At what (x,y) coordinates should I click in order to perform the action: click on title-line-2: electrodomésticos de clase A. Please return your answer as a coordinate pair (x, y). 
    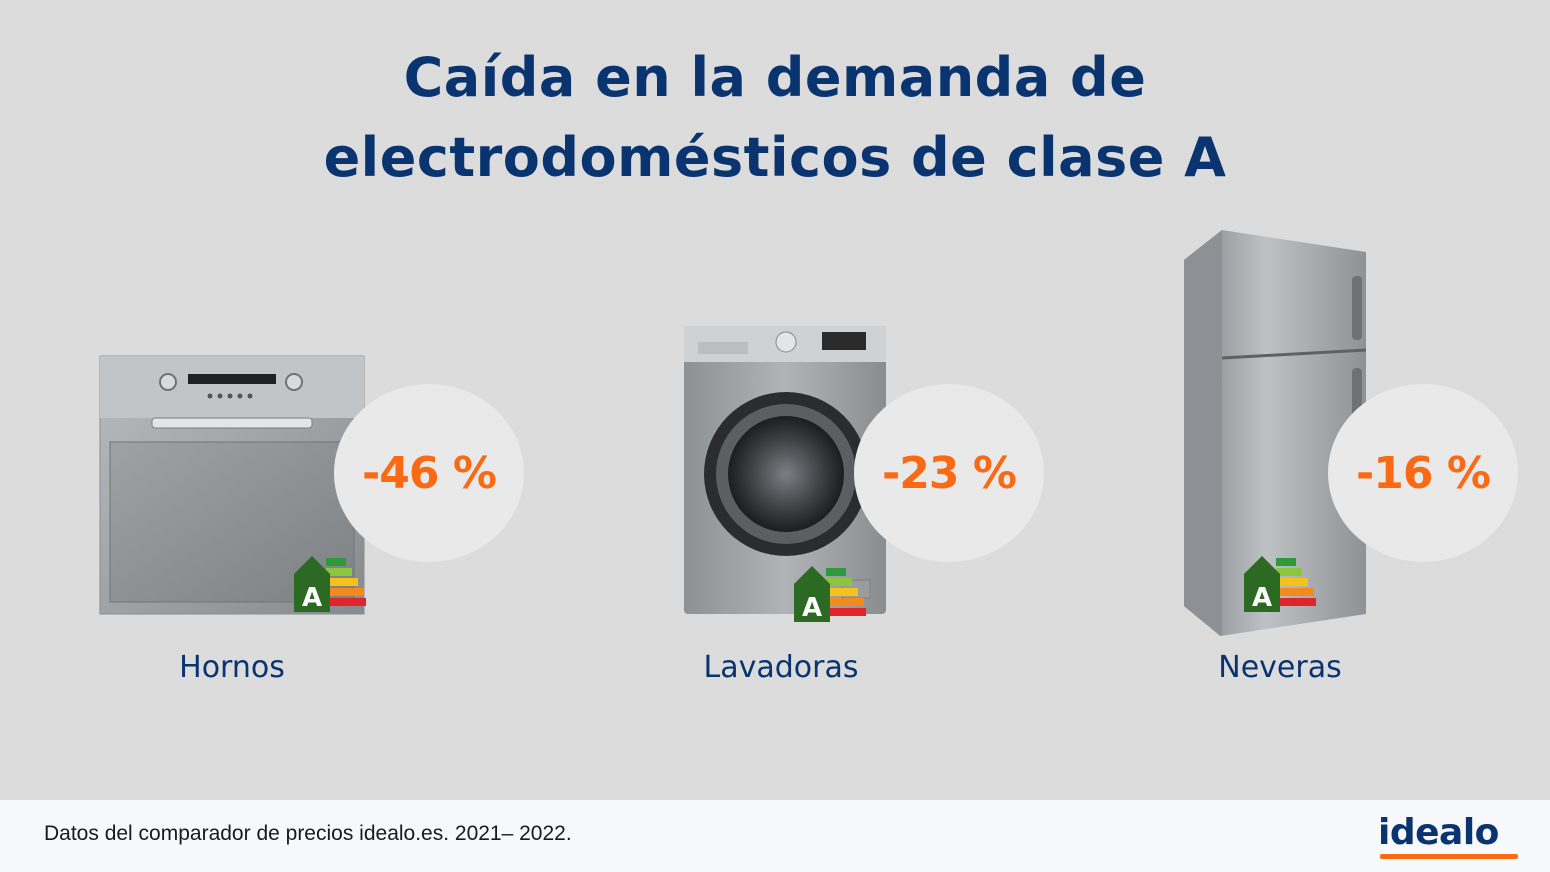
    Looking at the image, I should click on (775, 157).